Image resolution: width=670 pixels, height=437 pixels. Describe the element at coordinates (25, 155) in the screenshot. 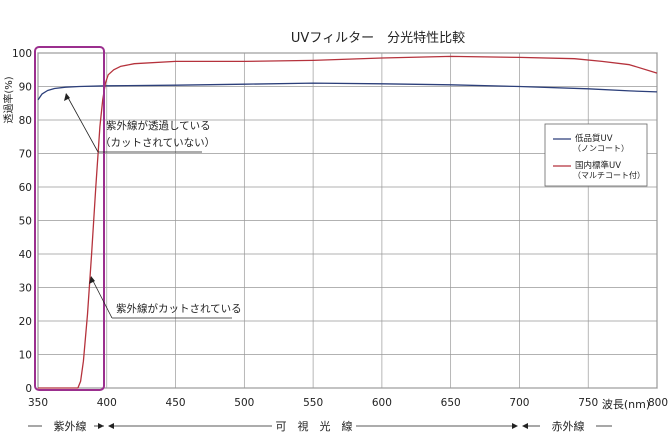

I see `y-tick-label: 70` at that location.